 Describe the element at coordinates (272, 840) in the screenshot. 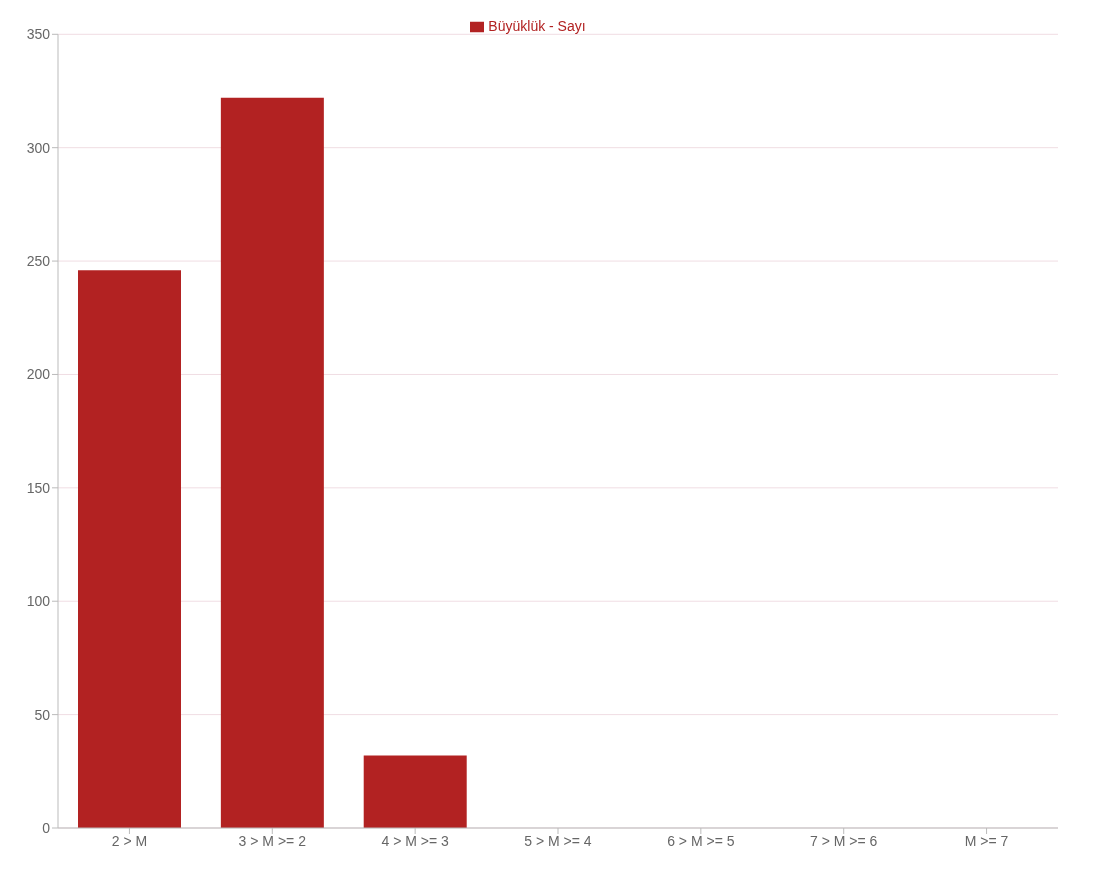

I see `x-tick-label: 3 > M >= 2` at that location.